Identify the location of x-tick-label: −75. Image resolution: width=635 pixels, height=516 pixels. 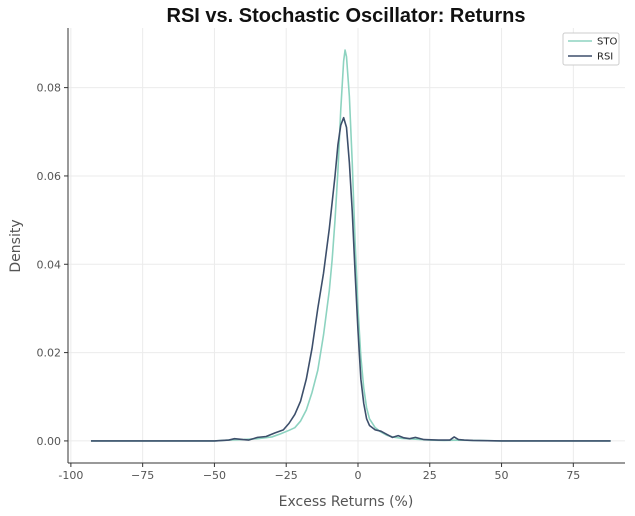
(142, 475).